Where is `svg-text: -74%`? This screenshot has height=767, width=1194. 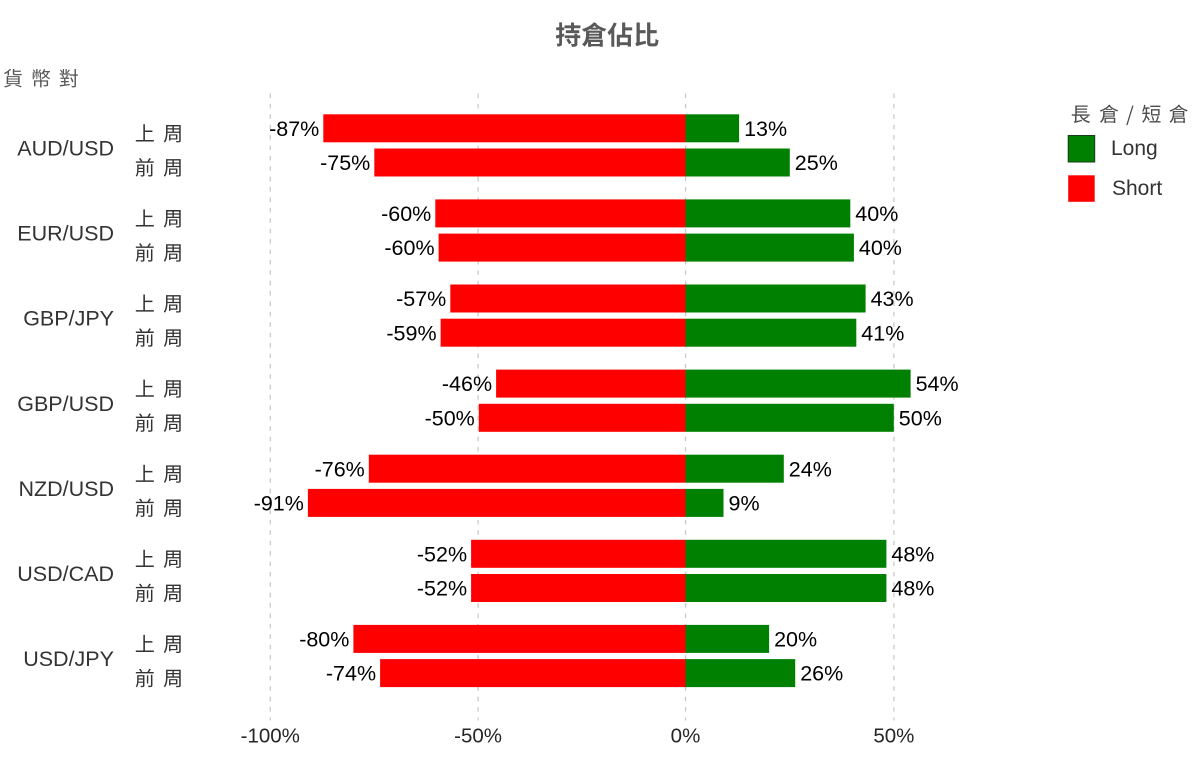
svg-text: -74% is located at coordinates (351, 674).